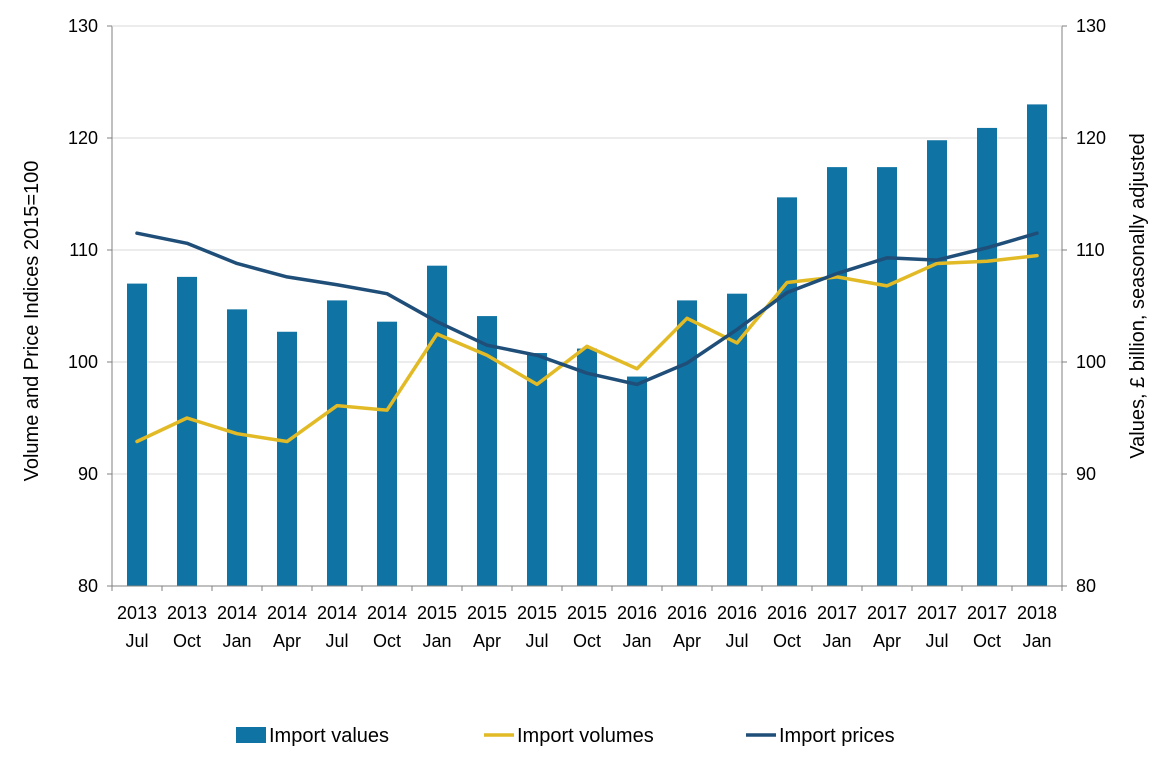 This screenshot has width=1158, height=761. Describe the element at coordinates (1086, 474) in the screenshot. I see `y-tick-label-right: 90` at that location.